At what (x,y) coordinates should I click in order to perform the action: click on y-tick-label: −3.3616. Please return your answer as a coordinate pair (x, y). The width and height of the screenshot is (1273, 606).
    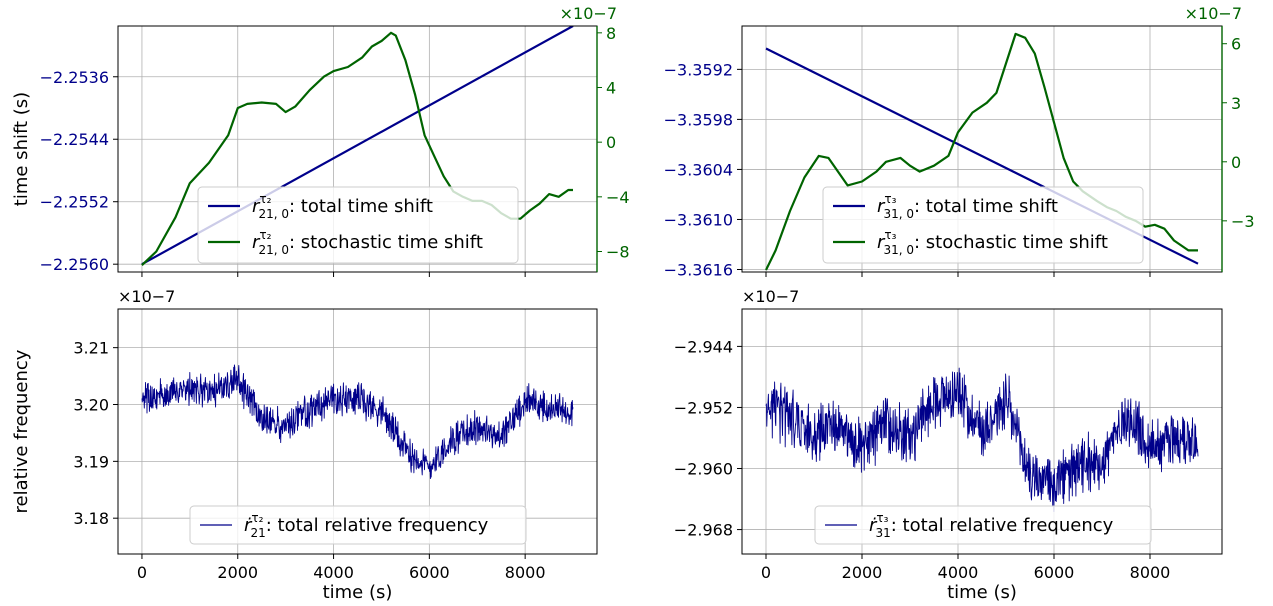
    Looking at the image, I should click on (698, 269).